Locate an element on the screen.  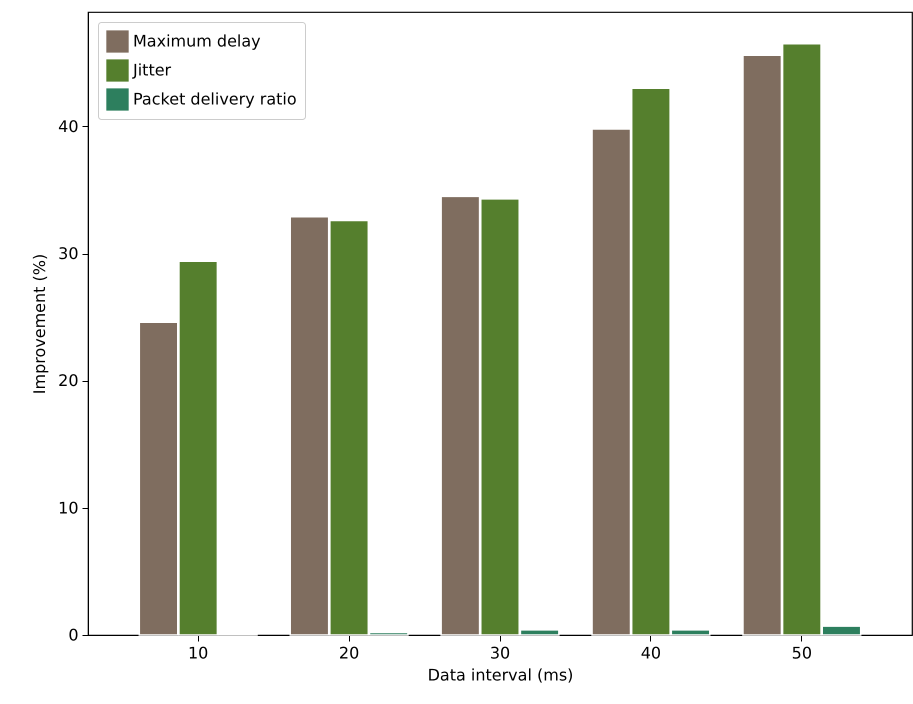
y-tick-label: 10 is located at coordinates (68, 508).